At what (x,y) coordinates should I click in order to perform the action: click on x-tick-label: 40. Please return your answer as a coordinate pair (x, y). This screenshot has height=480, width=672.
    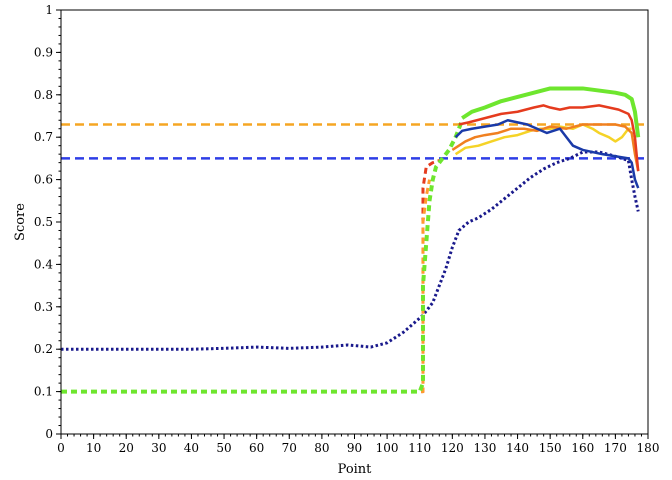
    Looking at the image, I should click on (191, 448).